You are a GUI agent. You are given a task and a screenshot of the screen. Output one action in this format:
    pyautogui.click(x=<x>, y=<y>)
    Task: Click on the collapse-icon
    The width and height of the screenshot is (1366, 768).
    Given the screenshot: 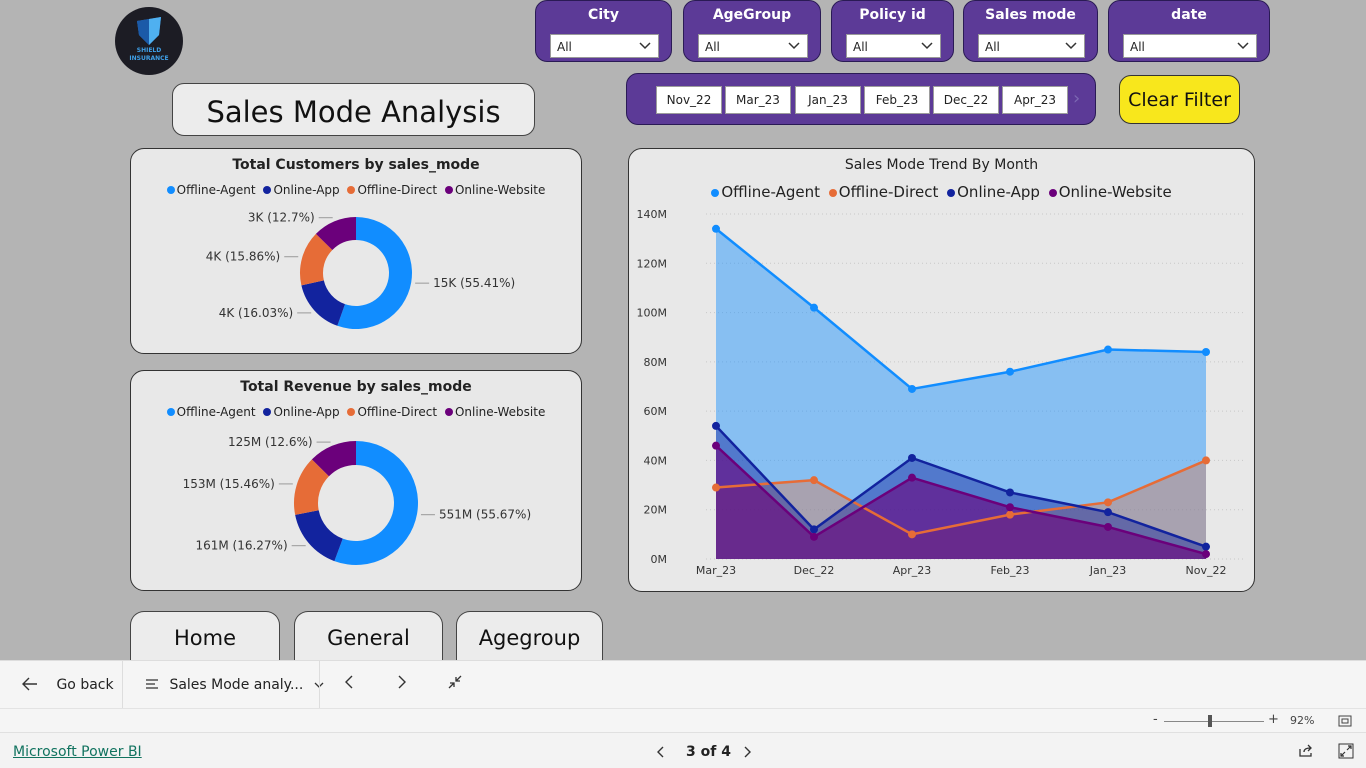 What is the action you would take?
    pyautogui.click(x=455, y=682)
    